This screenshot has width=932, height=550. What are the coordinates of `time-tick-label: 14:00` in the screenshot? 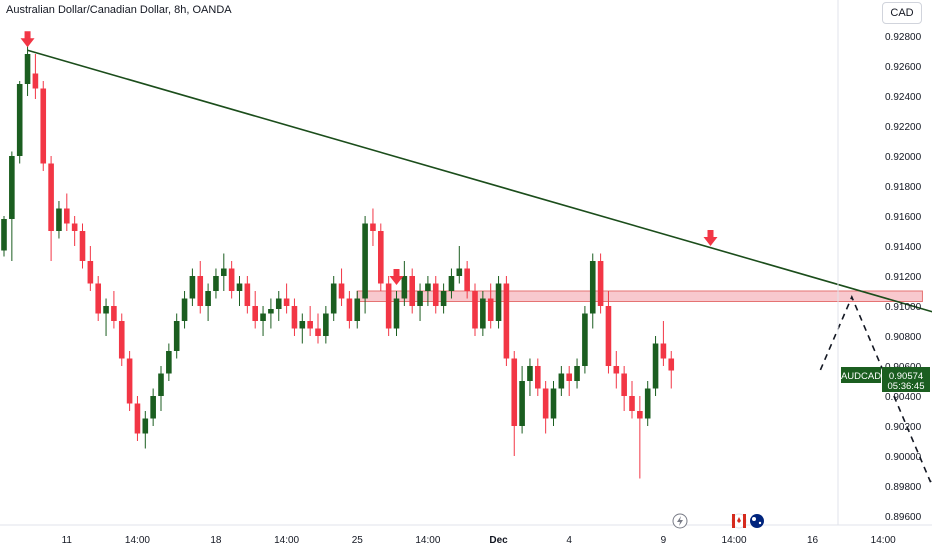 It's located at (137, 540).